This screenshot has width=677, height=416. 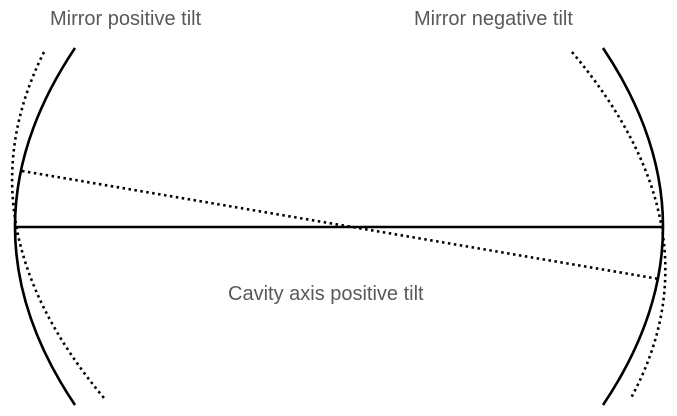 I want to click on left-mirror-dotted, so click(x=57, y=225).